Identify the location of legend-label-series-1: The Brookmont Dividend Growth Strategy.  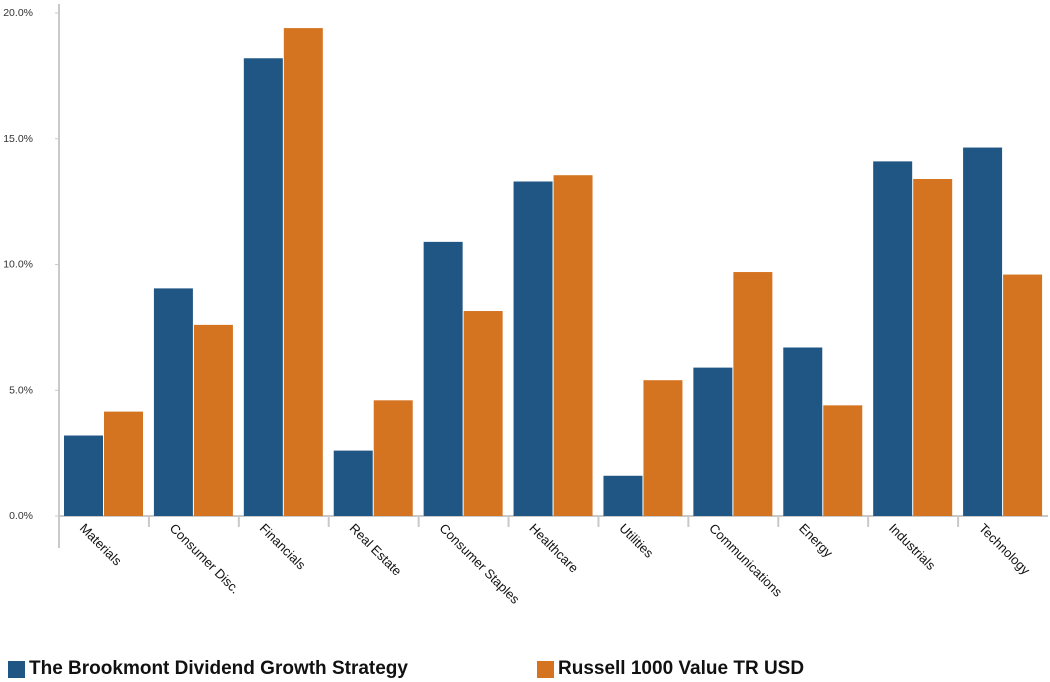
(218, 668).